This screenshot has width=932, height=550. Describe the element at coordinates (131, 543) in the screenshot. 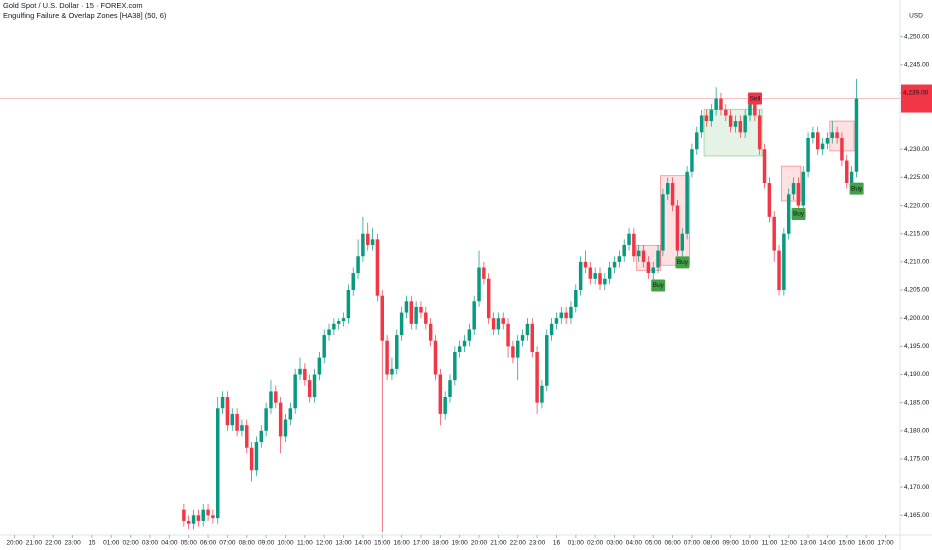

I see `x-tick-label: 02:00` at that location.